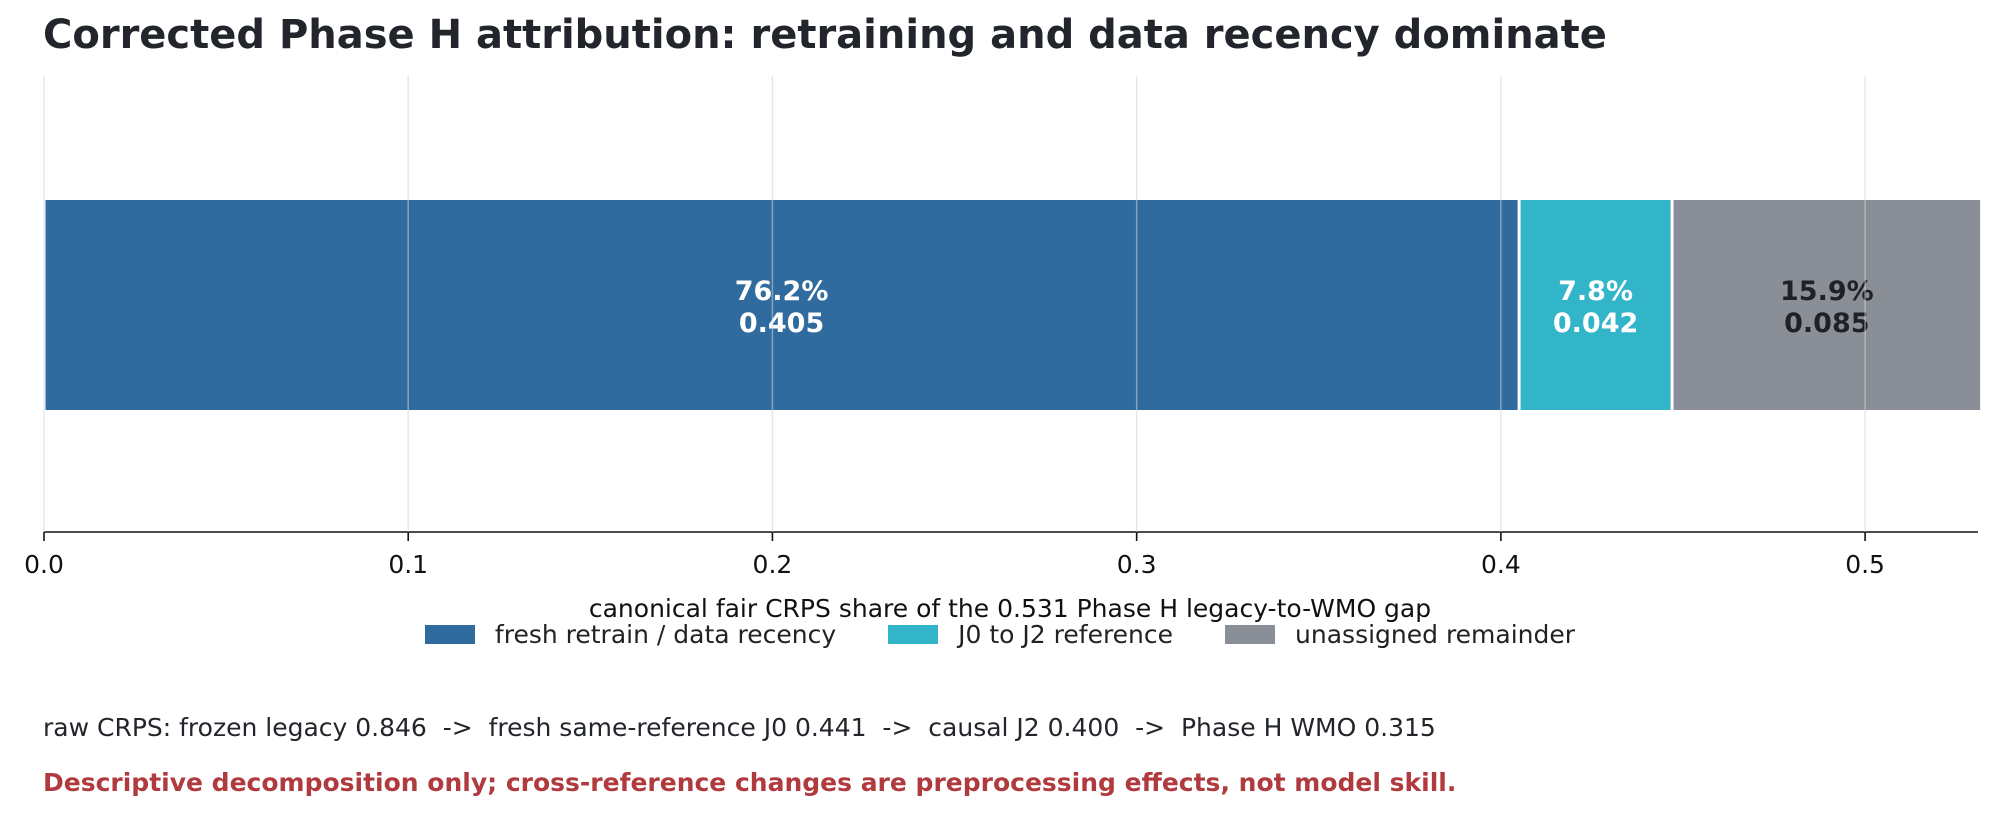 Image resolution: width=2000 pixels, height=822 pixels. Describe the element at coordinates (1137, 564) in the screenshot. I see `x-tick-label-3: 0.3` at that location.